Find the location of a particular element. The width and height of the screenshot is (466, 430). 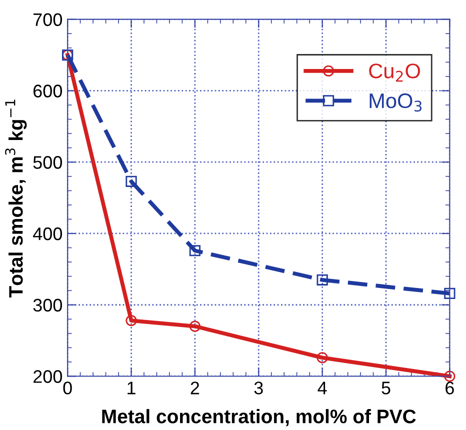

y-tick-label: 500 is located at coordinates (47, 162).